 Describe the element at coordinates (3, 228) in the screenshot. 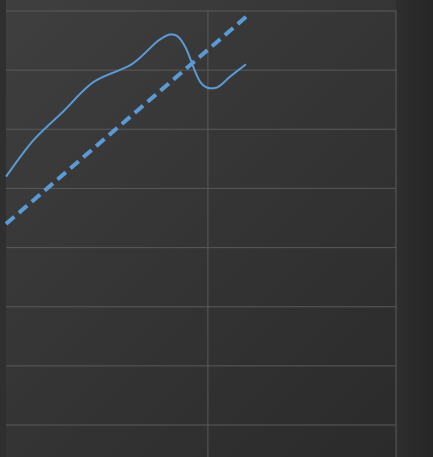

I see `left-edge-strip` at that location.